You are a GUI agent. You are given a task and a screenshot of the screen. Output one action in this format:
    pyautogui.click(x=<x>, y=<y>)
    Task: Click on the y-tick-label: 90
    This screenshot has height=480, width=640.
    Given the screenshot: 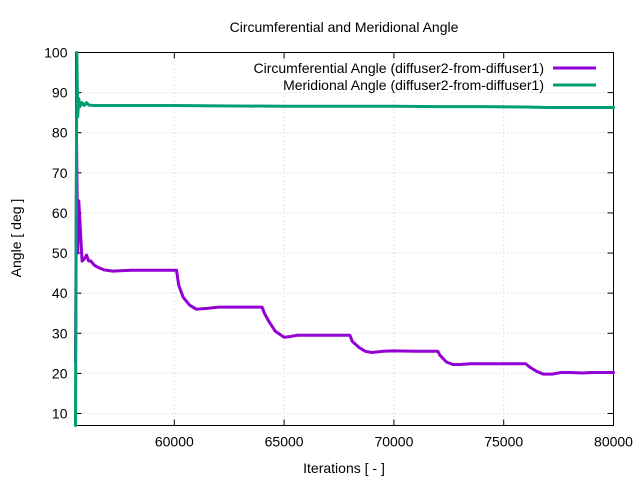 What is the action you would take?
    pyautogui.click(x=60, y=93)
    